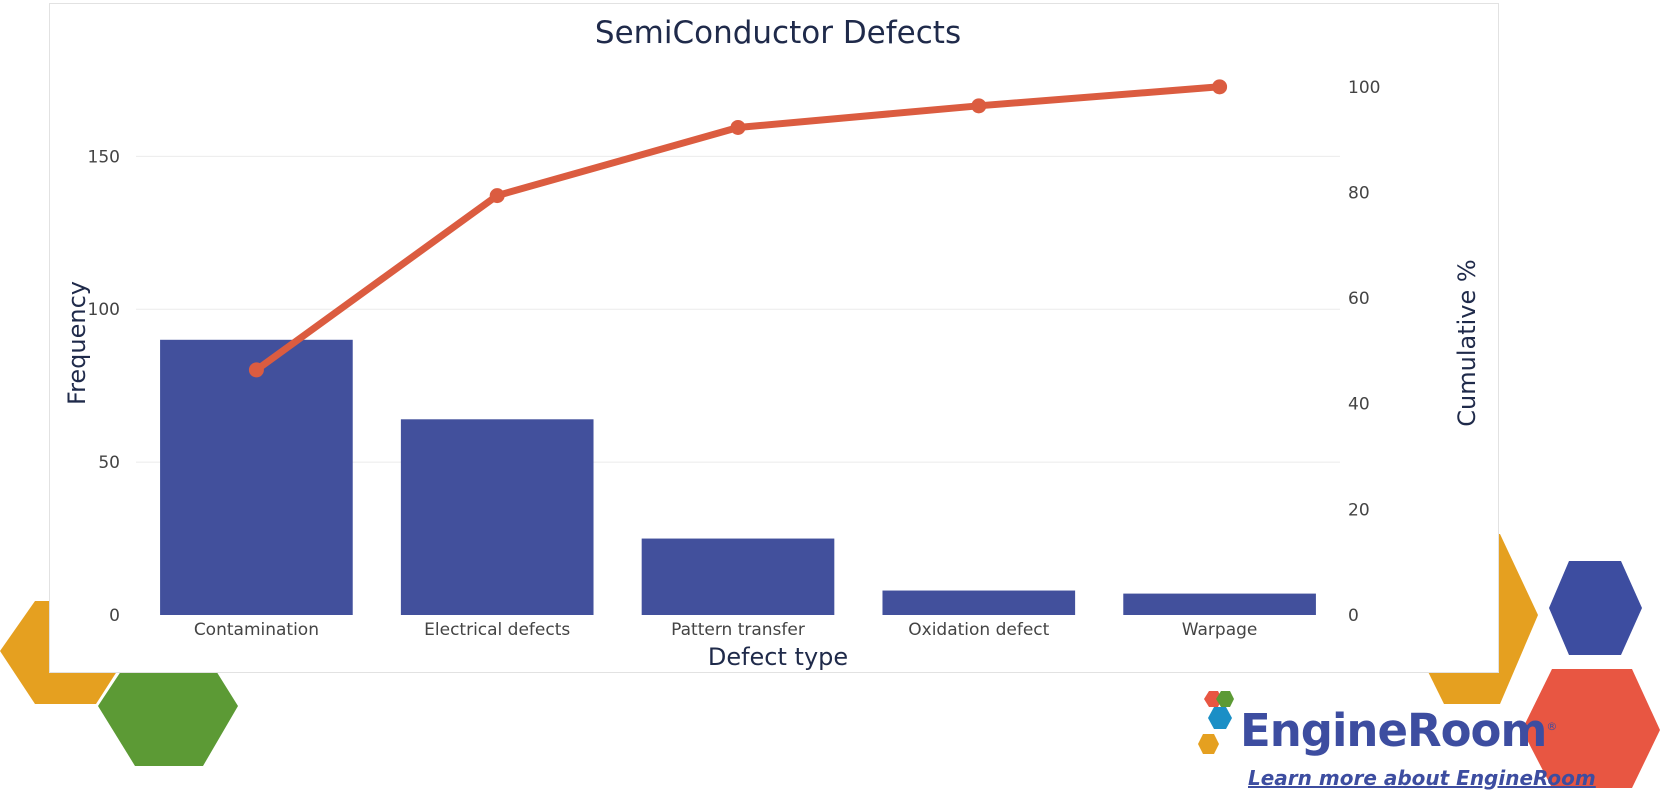 This screenshot has width=1664, height=808. Describe the element at coordinates (256, 630) in the screenshot. I see `x-tick-label: Contamination` at that location.